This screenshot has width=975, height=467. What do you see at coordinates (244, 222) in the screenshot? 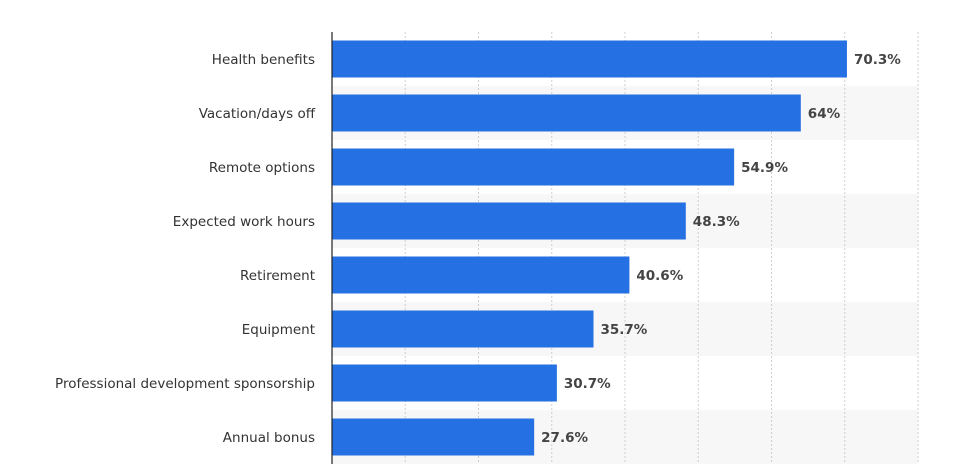
I see `category-label: Expected work hours` at bounding box center [244, 222].